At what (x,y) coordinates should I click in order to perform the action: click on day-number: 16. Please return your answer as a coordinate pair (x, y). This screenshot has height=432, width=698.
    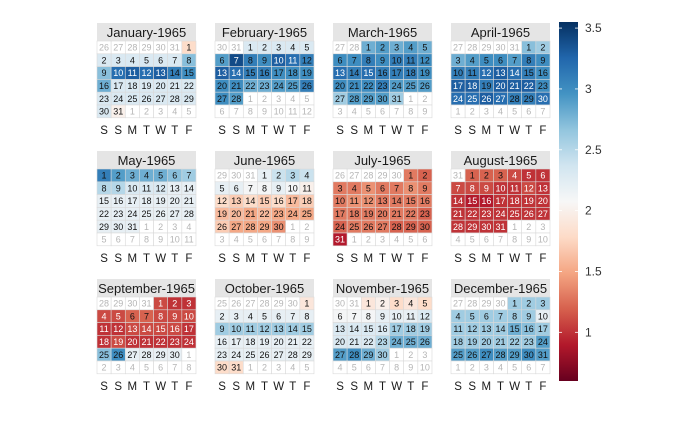
    Looking at the image, I should click on (543, 73).